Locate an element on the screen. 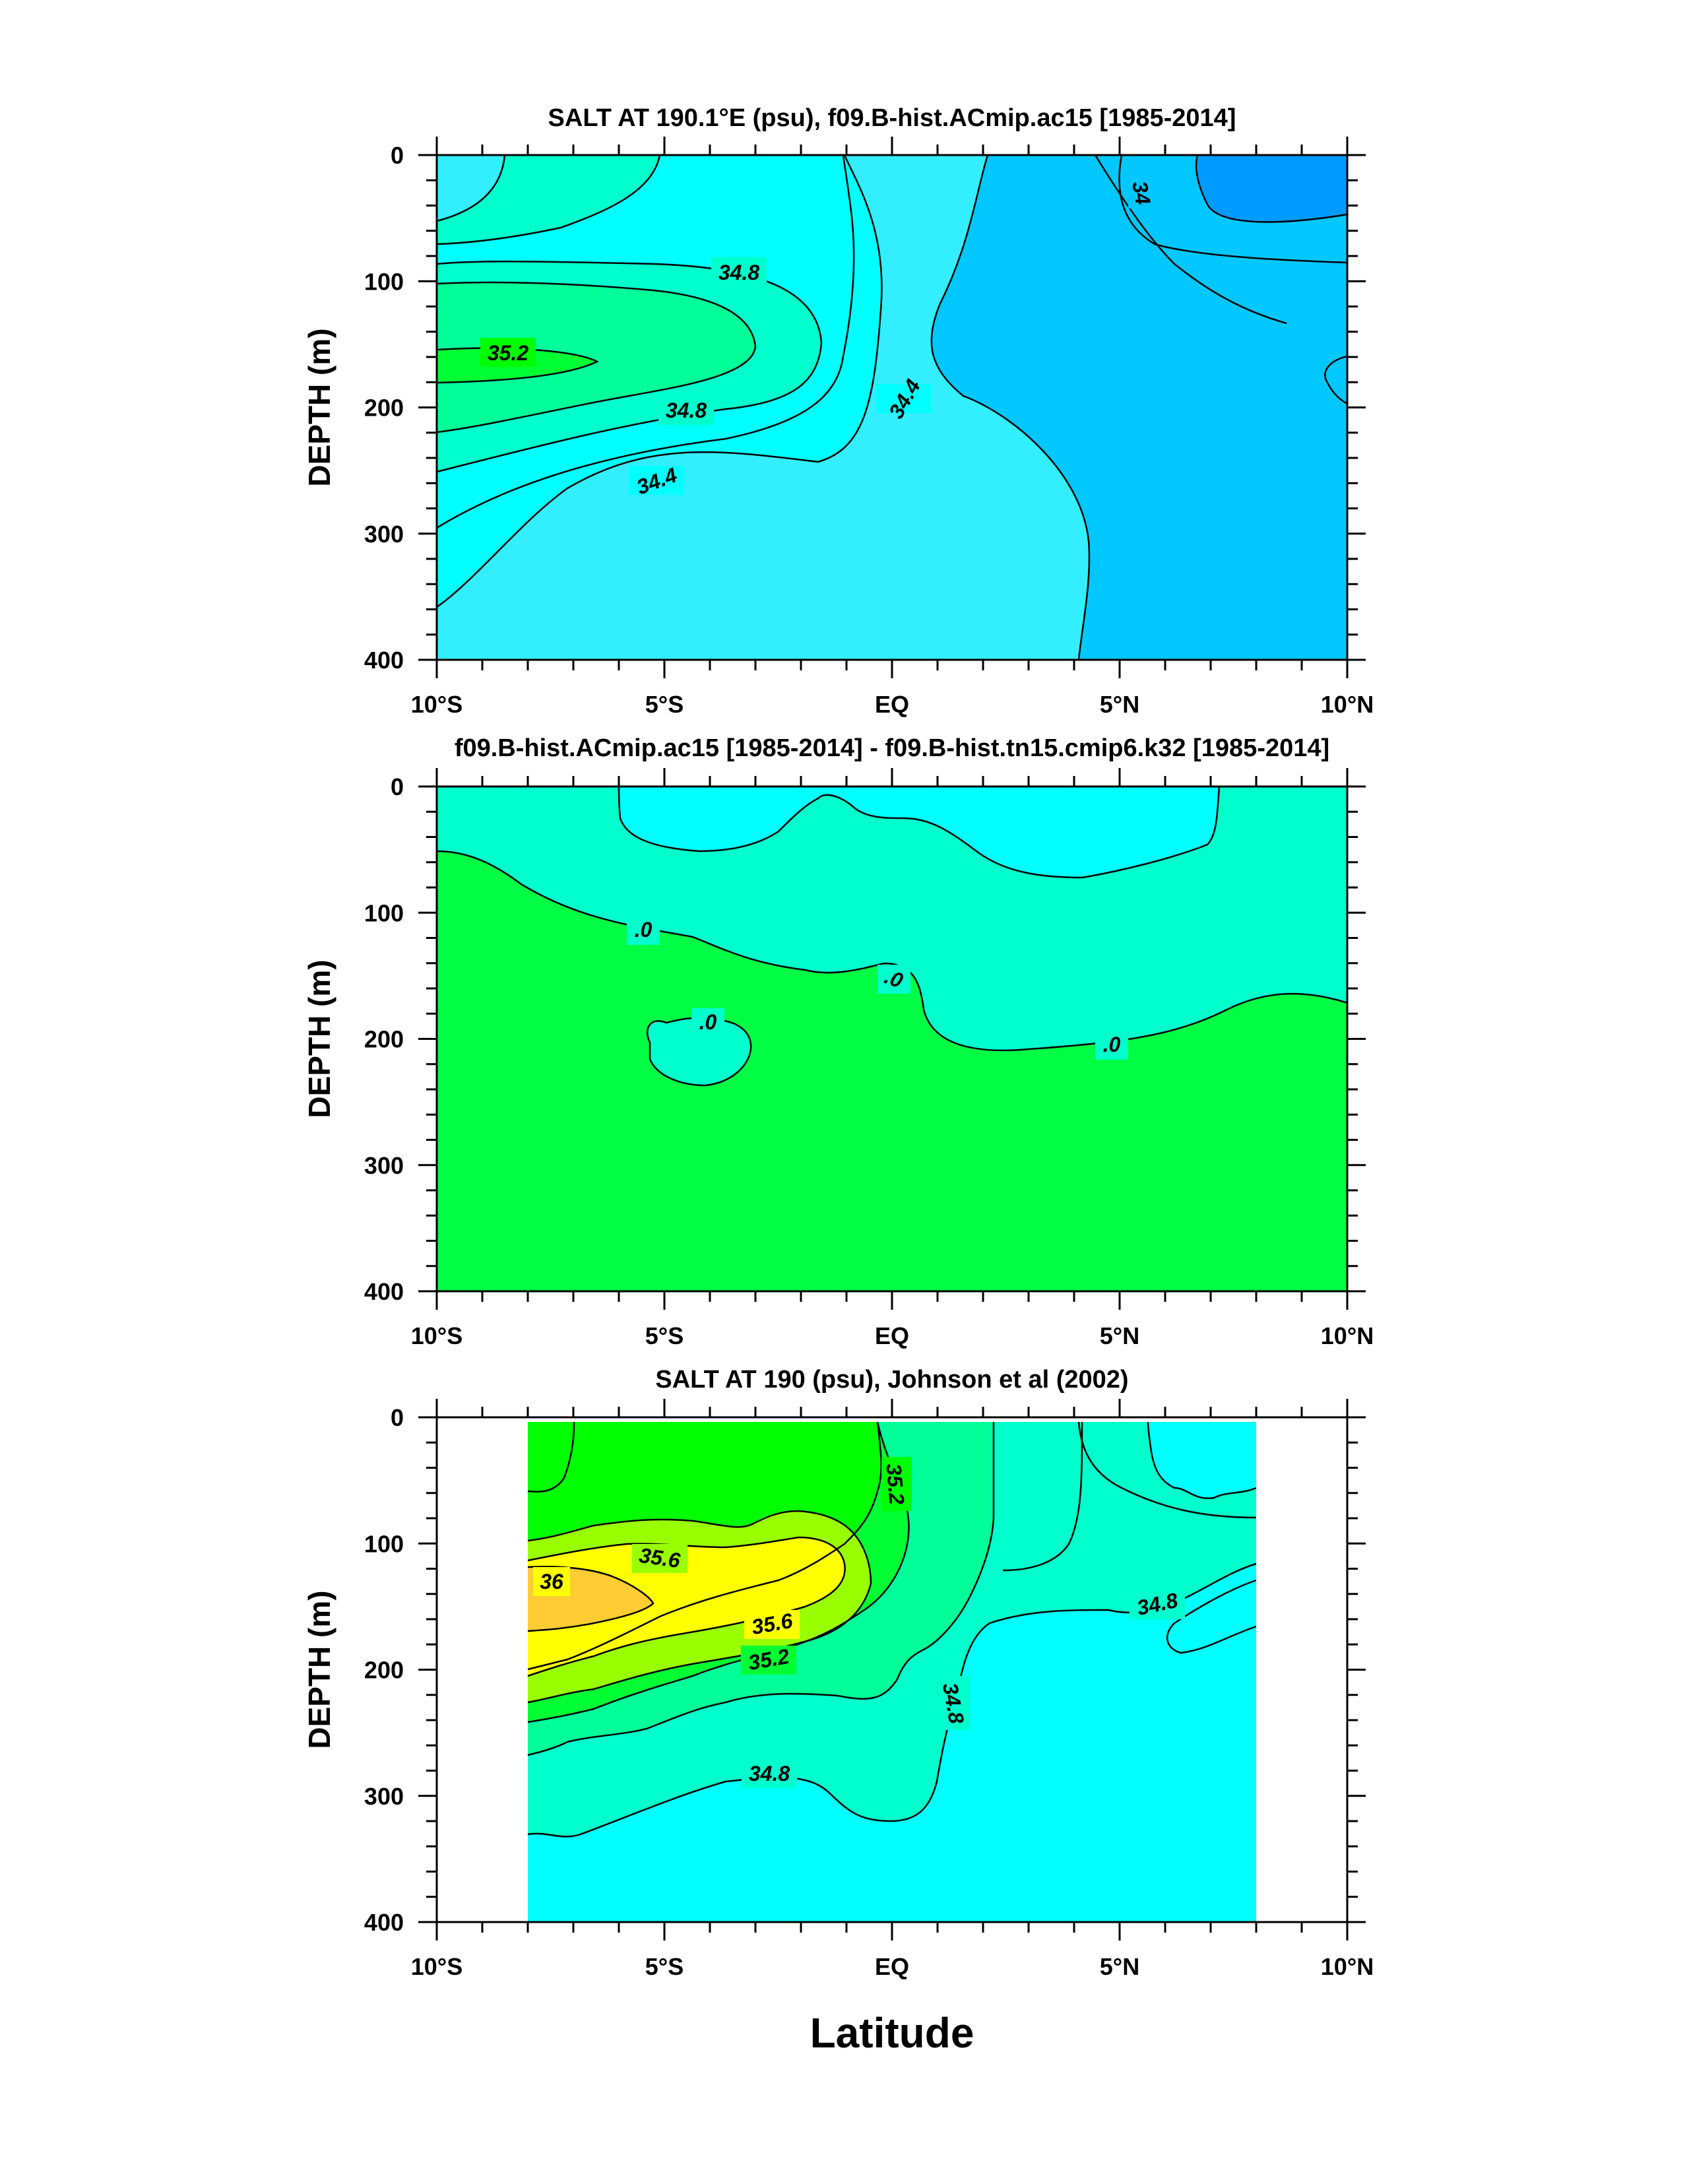 The image size is (1689, 2184). p2-fill-neg-top is located at coordinates (919, 832).